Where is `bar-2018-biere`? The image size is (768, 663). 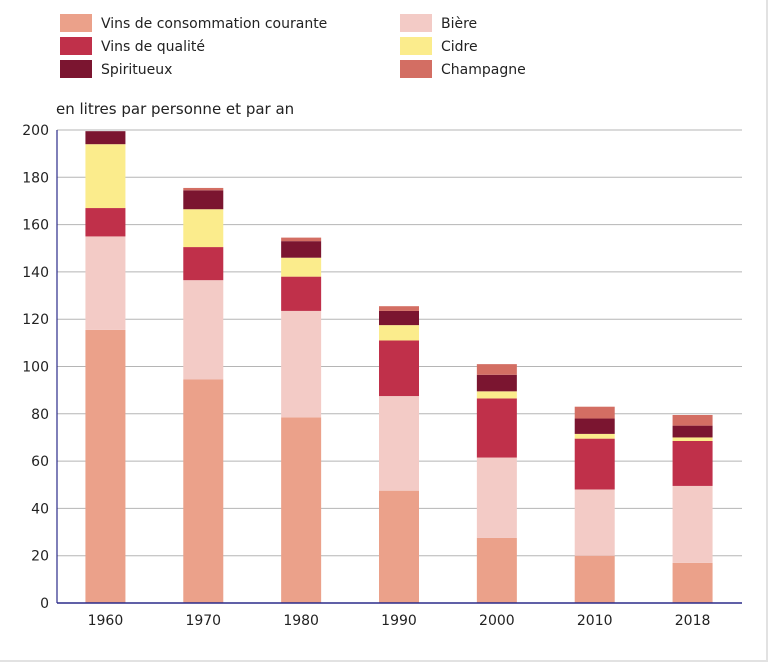
bar-2018-biere is located at coordinates (692, 524).